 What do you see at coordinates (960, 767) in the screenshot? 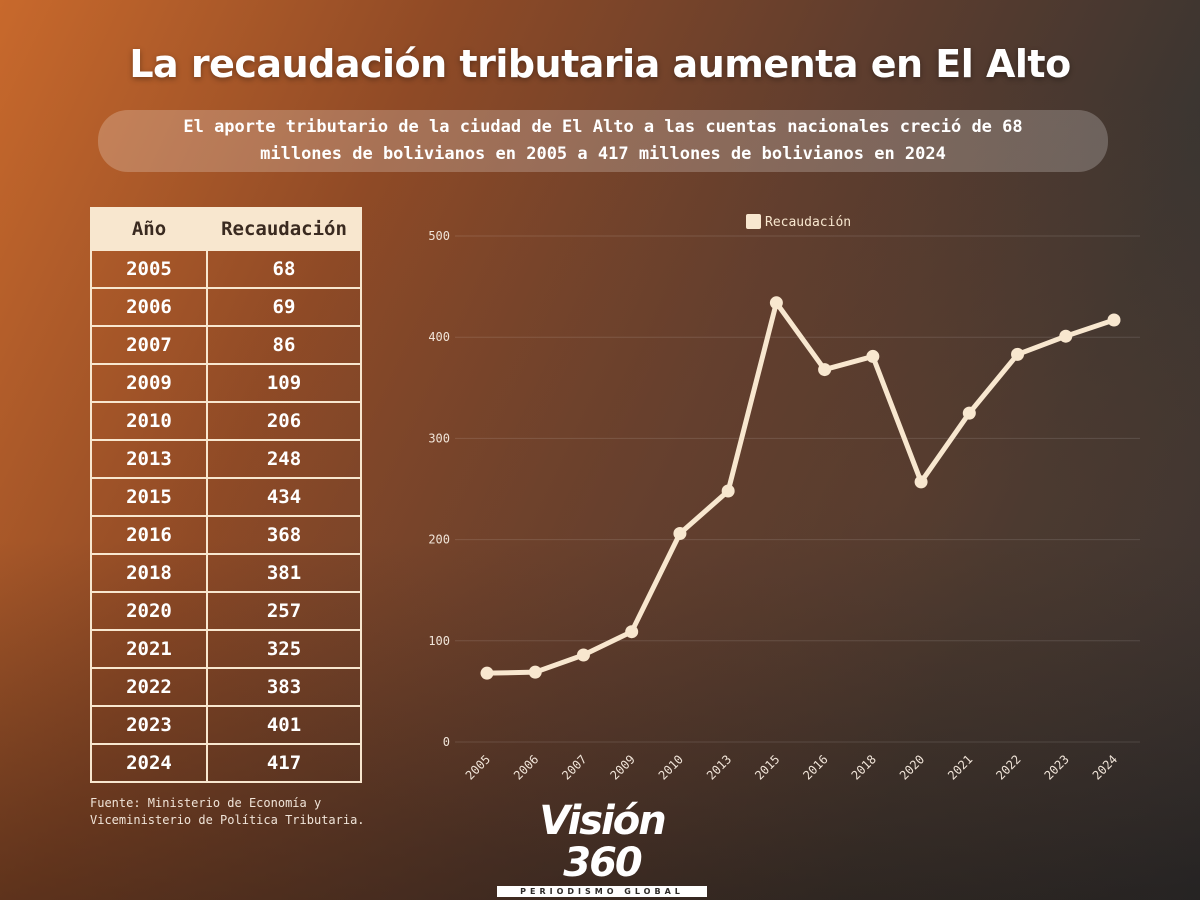
I see `x-tick-label: 2021` at bounding box center [960, 767].